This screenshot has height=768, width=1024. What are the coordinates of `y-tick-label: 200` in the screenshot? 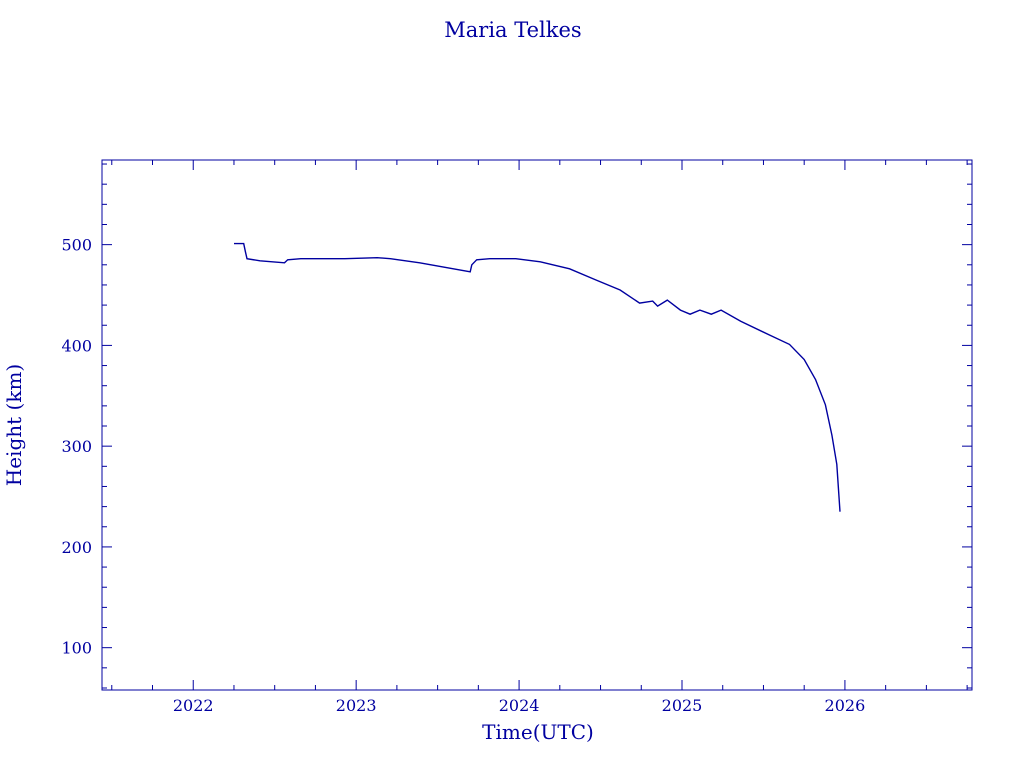 It's located at (76, 547).